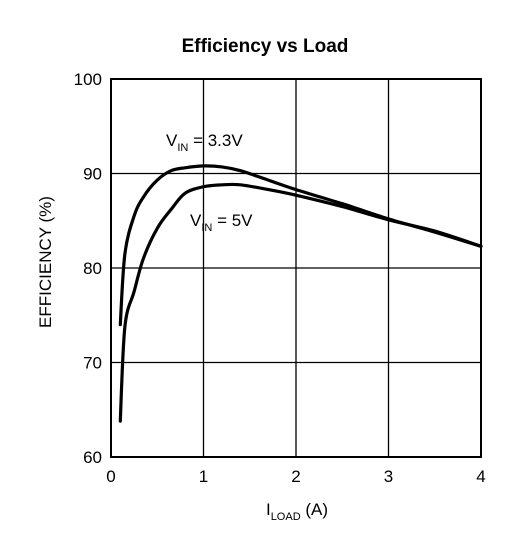 The height and width of the screenshot is (556, 530). Describe the element at coordinates (92, 363) in the screenshot. I see `y-tick-label: 70` at that location.